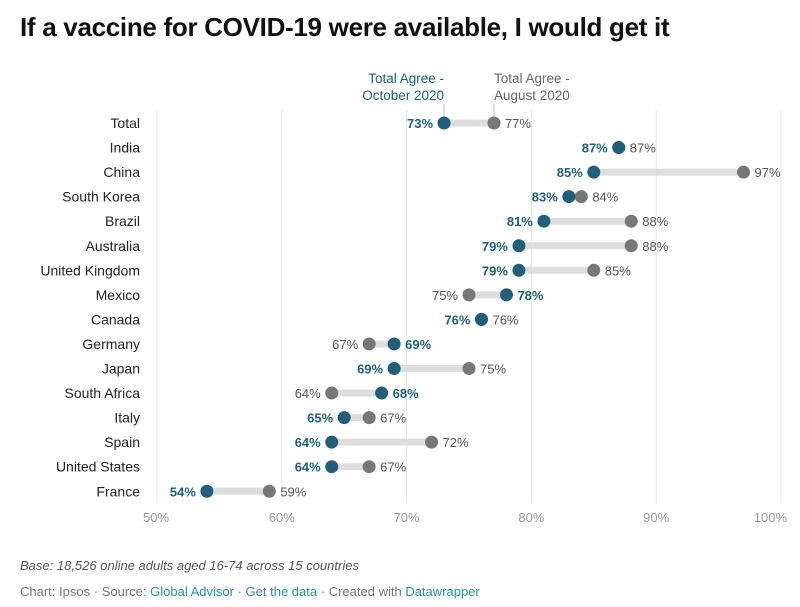 The height and width of the screenshot is (607, 800). Describe the element at coordinates (113, 246) in the screenshot. I see `category-label: Australia` at that location.